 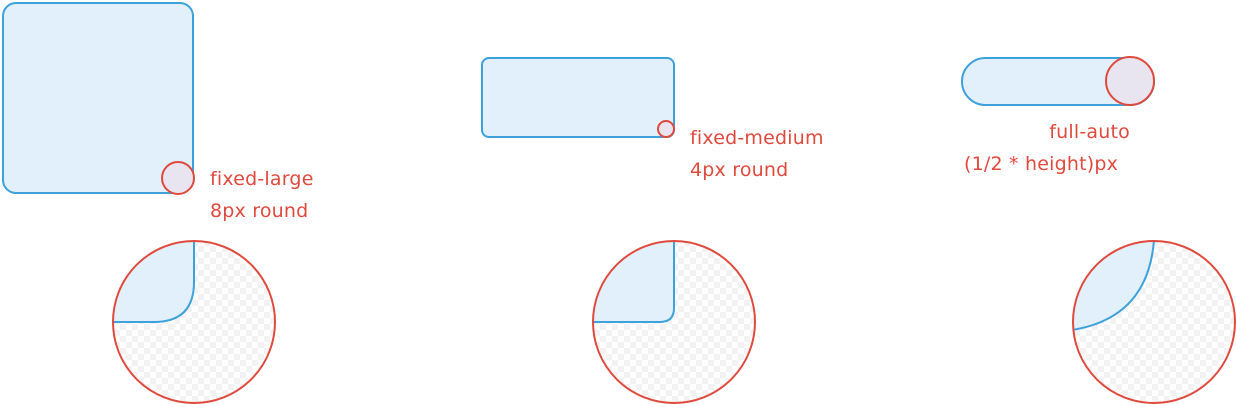 I want to click on fixed-medium-zoom-circle, so click(x=674, y=322).